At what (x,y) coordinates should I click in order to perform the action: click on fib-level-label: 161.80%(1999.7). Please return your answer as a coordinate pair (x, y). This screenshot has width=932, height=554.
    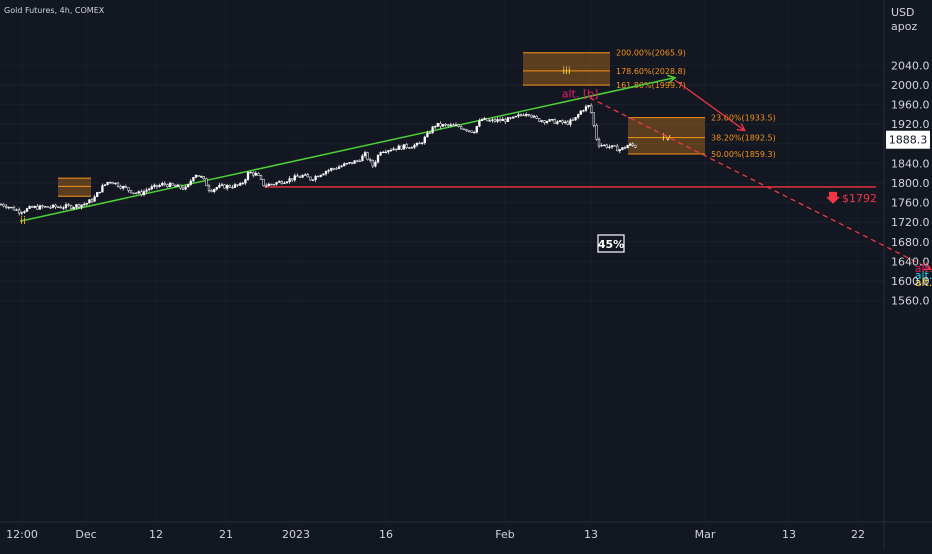
    Looking at the image, I should click on (651, 85).